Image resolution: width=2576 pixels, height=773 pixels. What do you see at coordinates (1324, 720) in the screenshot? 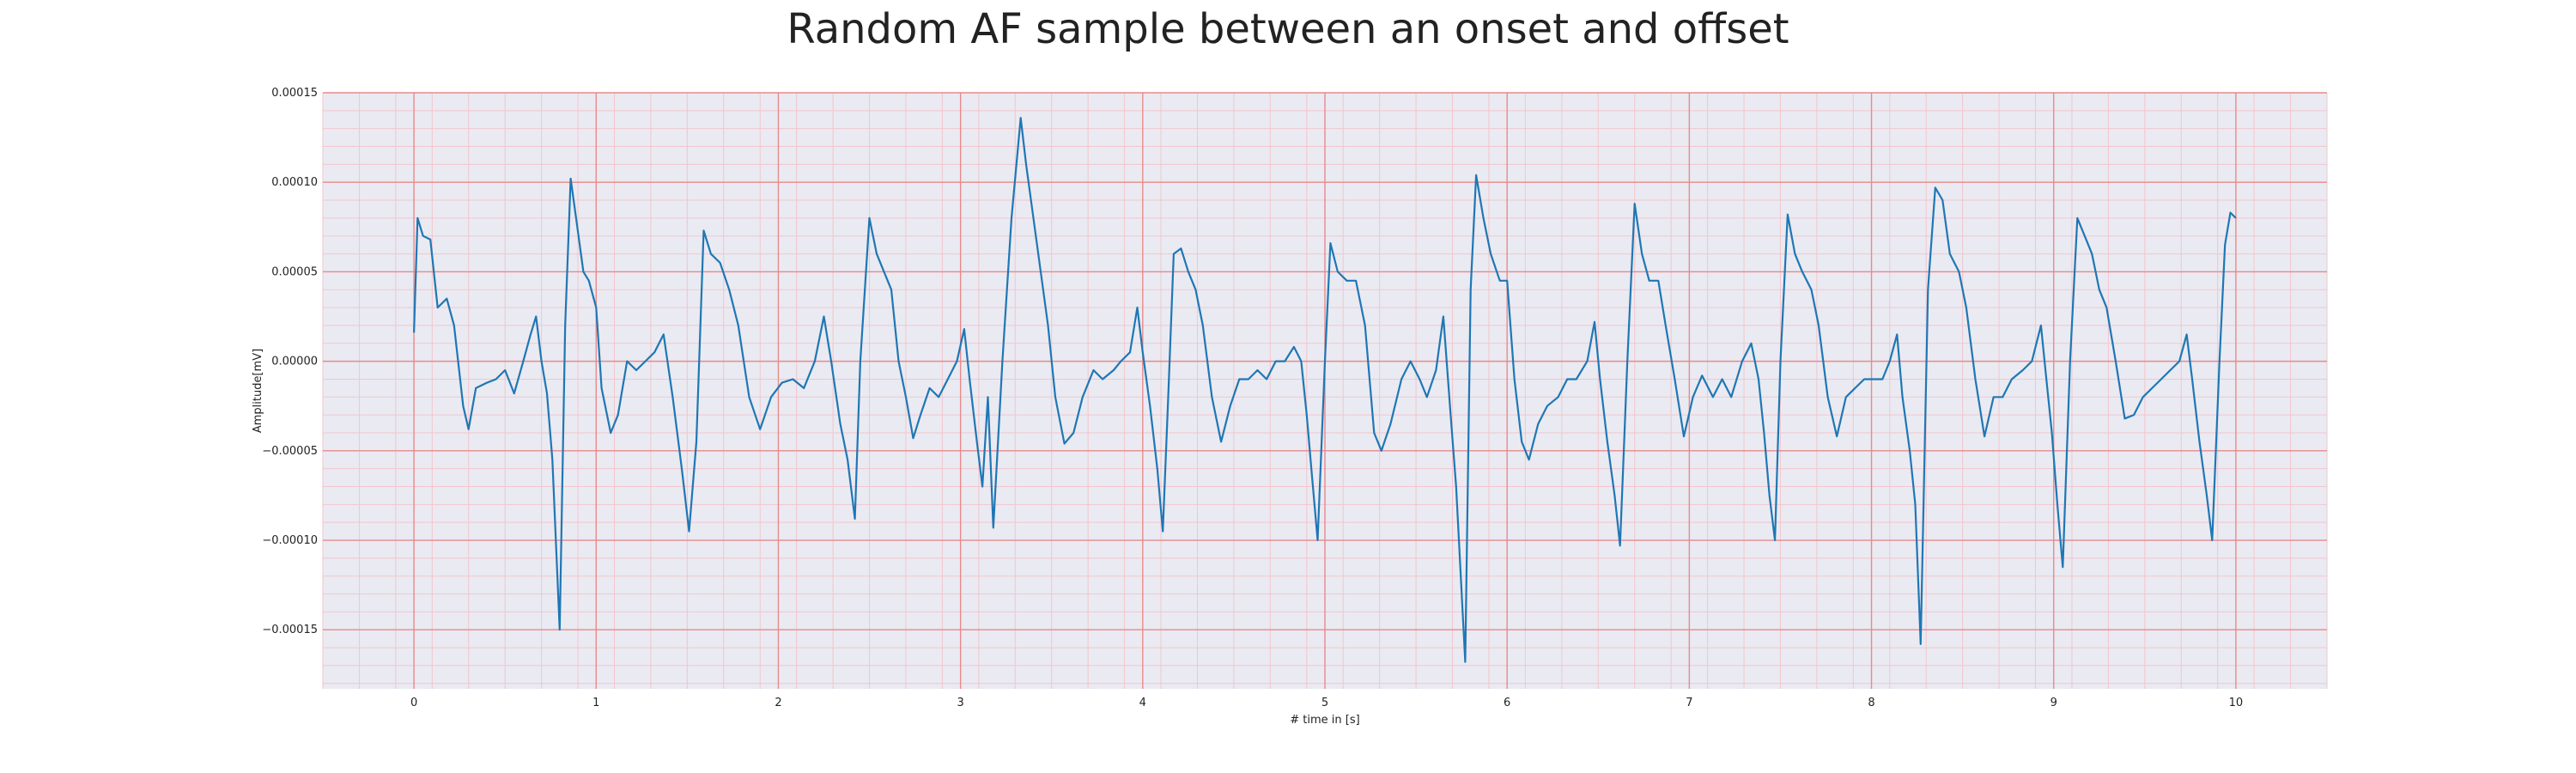
I see `x-axis-label: # time in [s]` at bounding box center [1324, 720].